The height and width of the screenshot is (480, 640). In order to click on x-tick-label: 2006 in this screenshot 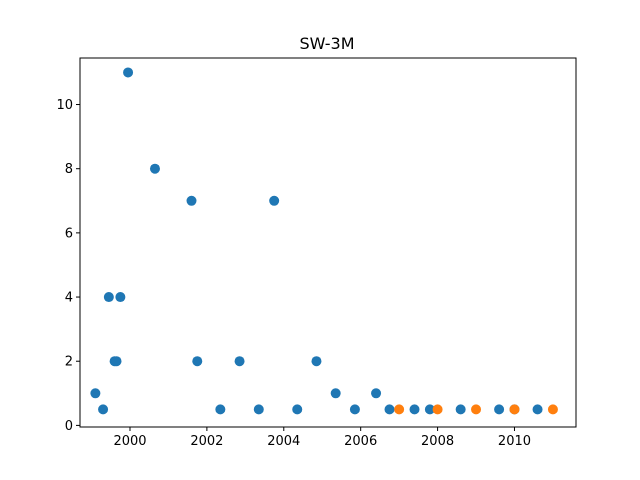, I will do `click(360, 441)`.